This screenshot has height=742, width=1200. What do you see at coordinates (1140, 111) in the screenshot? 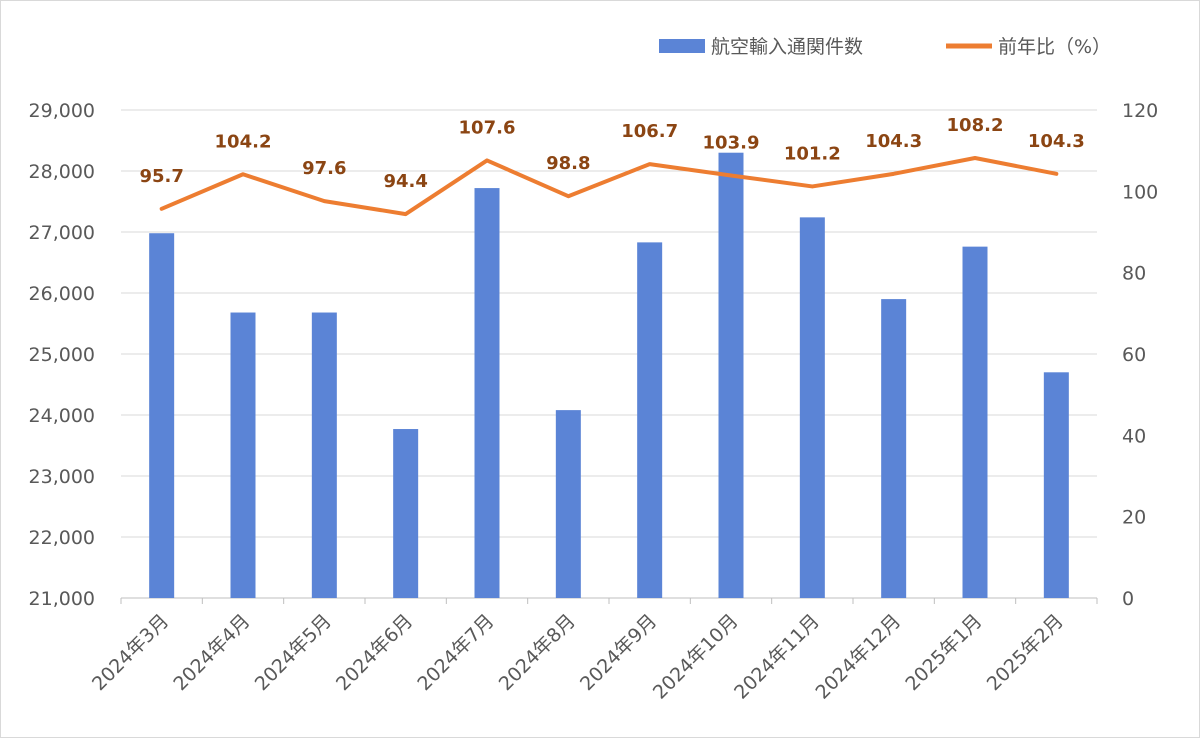
I see `right-axis-tick: 120` at bounding box center [1140, 111].